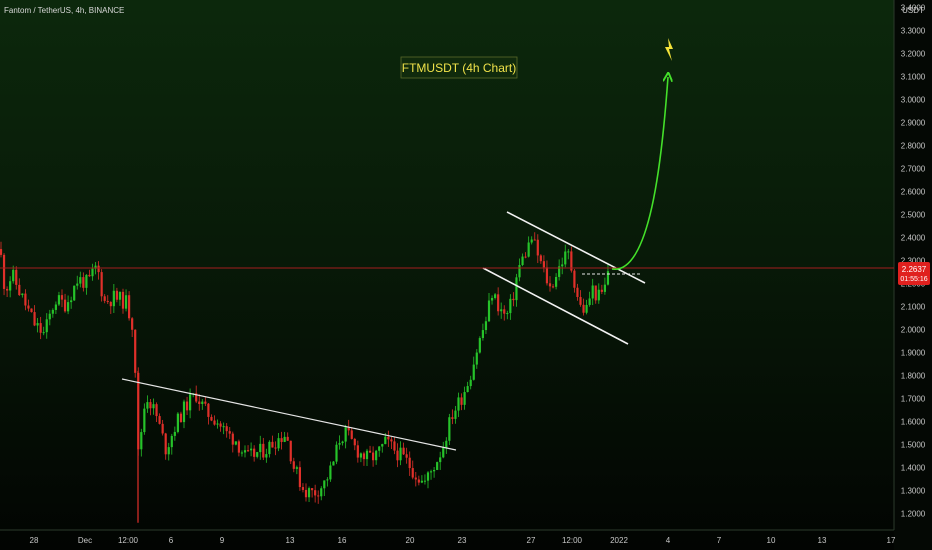 The height and width of the screenshot is (550, 932). I want to click on symbol-legend: Fantom / TetherUS, 4h, BINANCE, so click(64, 10).